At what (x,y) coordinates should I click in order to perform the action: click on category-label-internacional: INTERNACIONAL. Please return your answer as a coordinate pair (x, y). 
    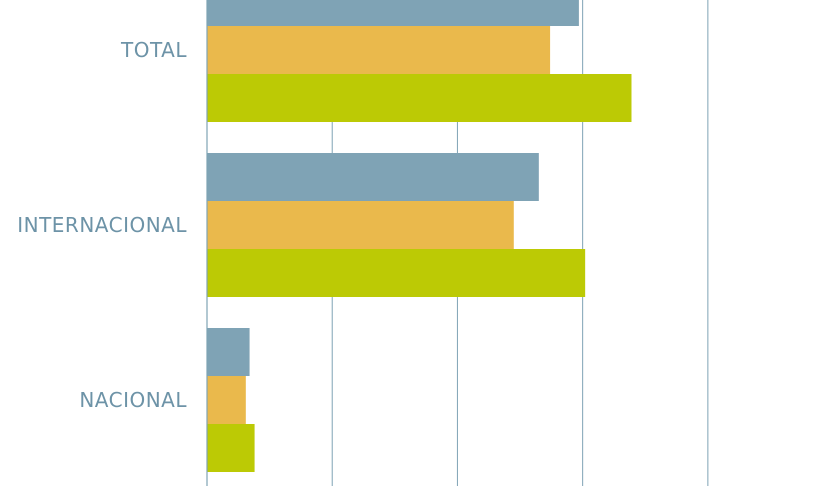
    Looking at the image, I should click on (102, 225).